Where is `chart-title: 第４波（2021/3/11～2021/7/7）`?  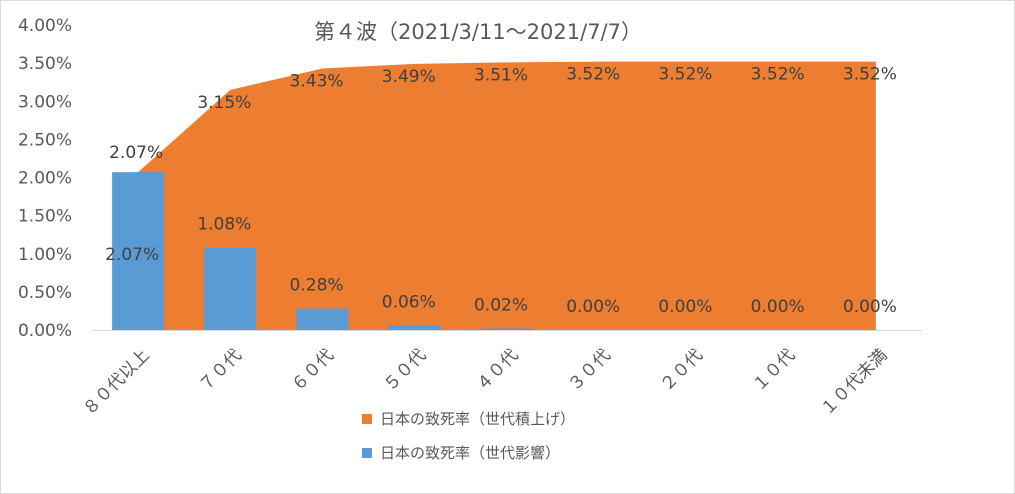 chart-title: 第４波（2021/3/11～2021/7/7） is located at coordinates (478, 32).